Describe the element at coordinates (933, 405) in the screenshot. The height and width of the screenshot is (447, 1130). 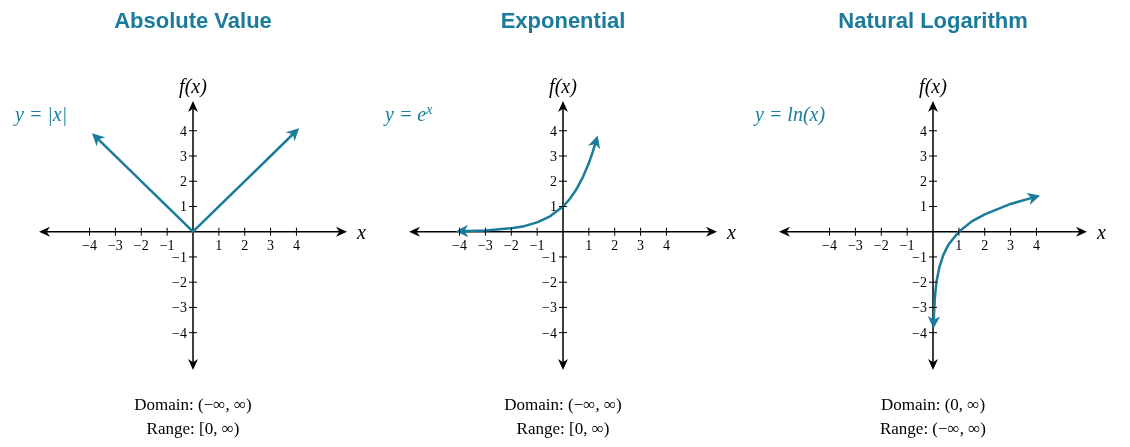
I see `text: Domain: (0, ∞)` at that location.